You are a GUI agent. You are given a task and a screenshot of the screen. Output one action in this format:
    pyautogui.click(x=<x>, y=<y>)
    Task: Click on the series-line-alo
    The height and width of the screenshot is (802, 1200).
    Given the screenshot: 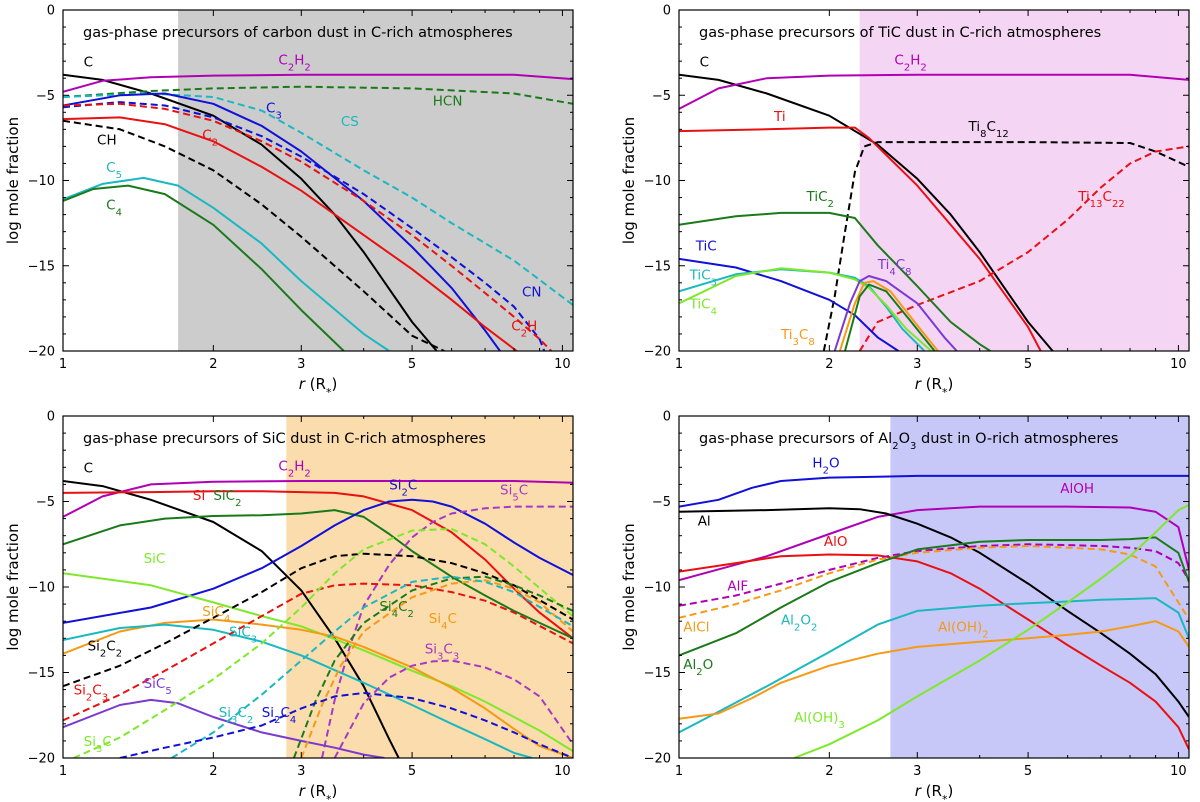 What is the action you would take?
    pyautogui.click(x=934, y=651)
    